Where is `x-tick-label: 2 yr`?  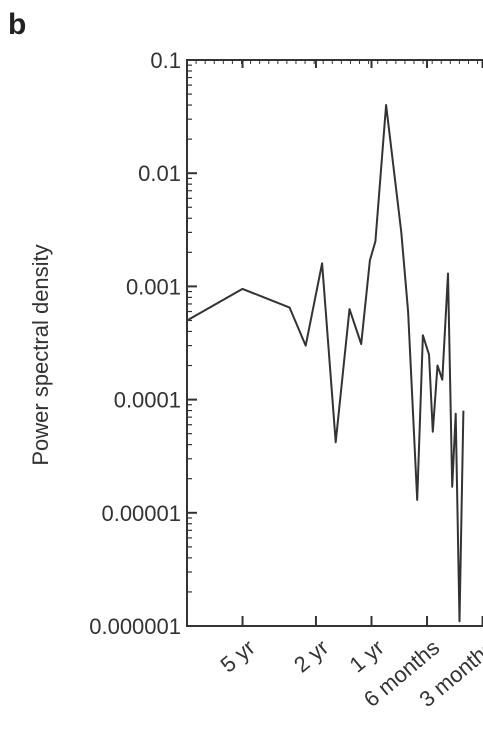
x-tick-label: 2 yr is located at coordinates (311, 656).